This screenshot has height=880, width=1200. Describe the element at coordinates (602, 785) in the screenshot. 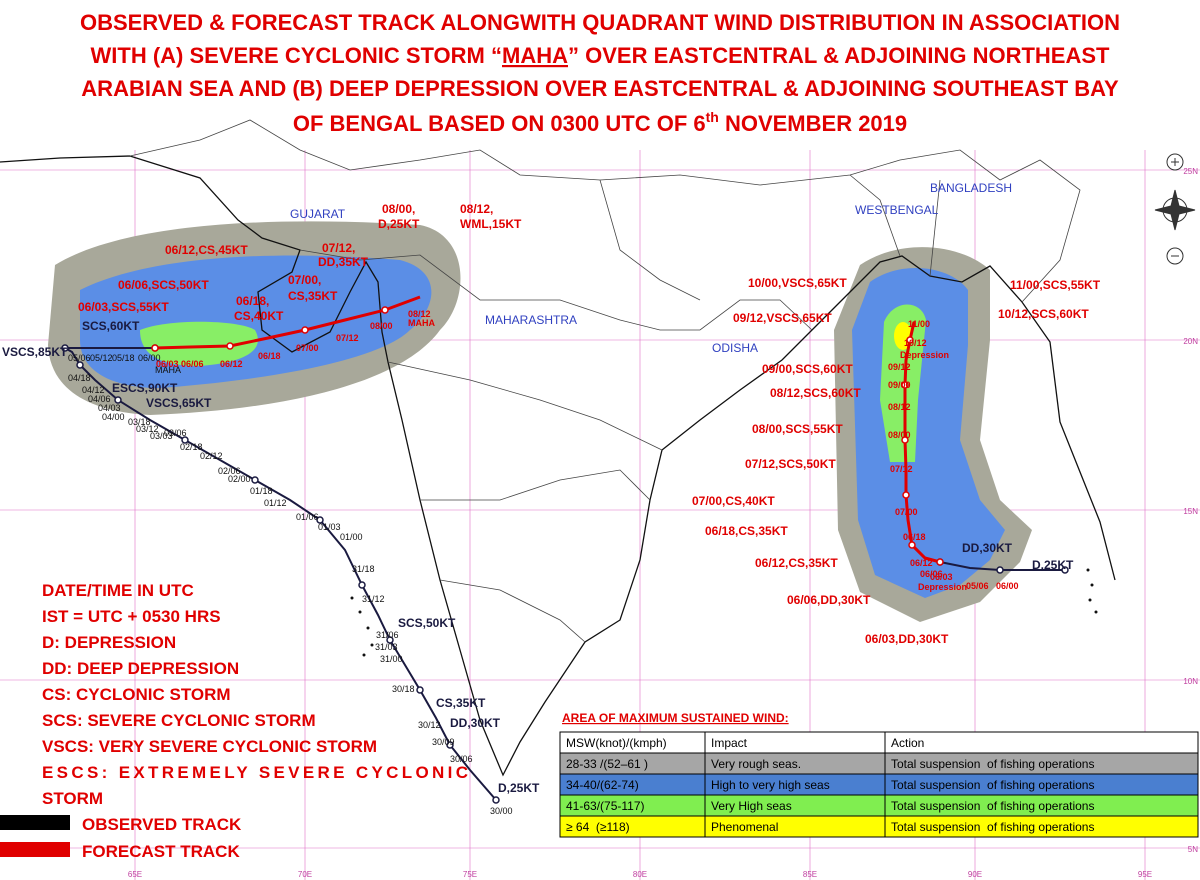

I see `table-cell: 34-40/(62-74)` at that location.